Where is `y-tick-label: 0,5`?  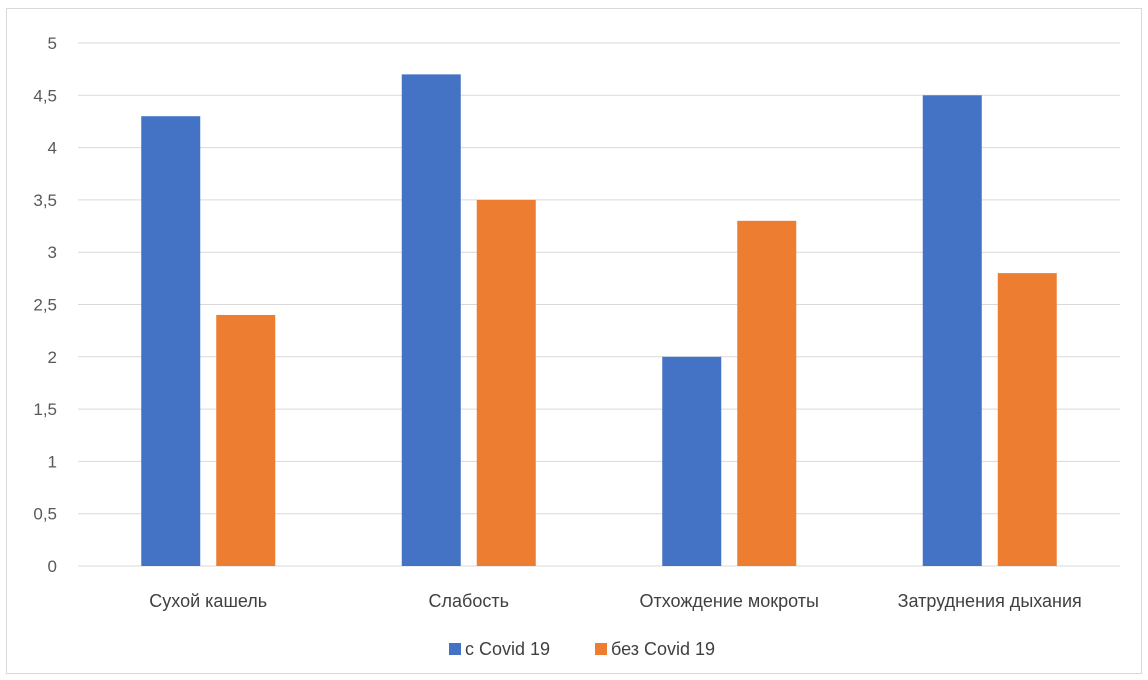 y-tick-label: 0,5 is located at coordinates (45, 514).